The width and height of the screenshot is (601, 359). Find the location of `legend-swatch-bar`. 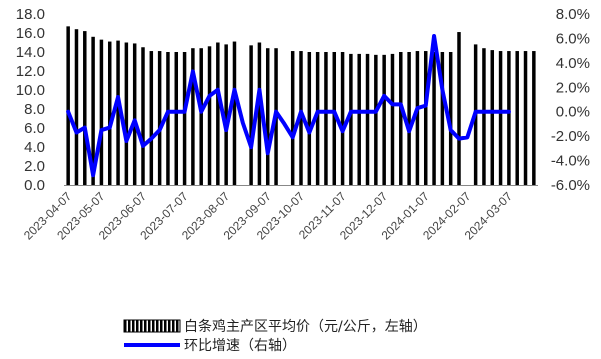

legend-swatch-bar is located at coordinates (152, 326).